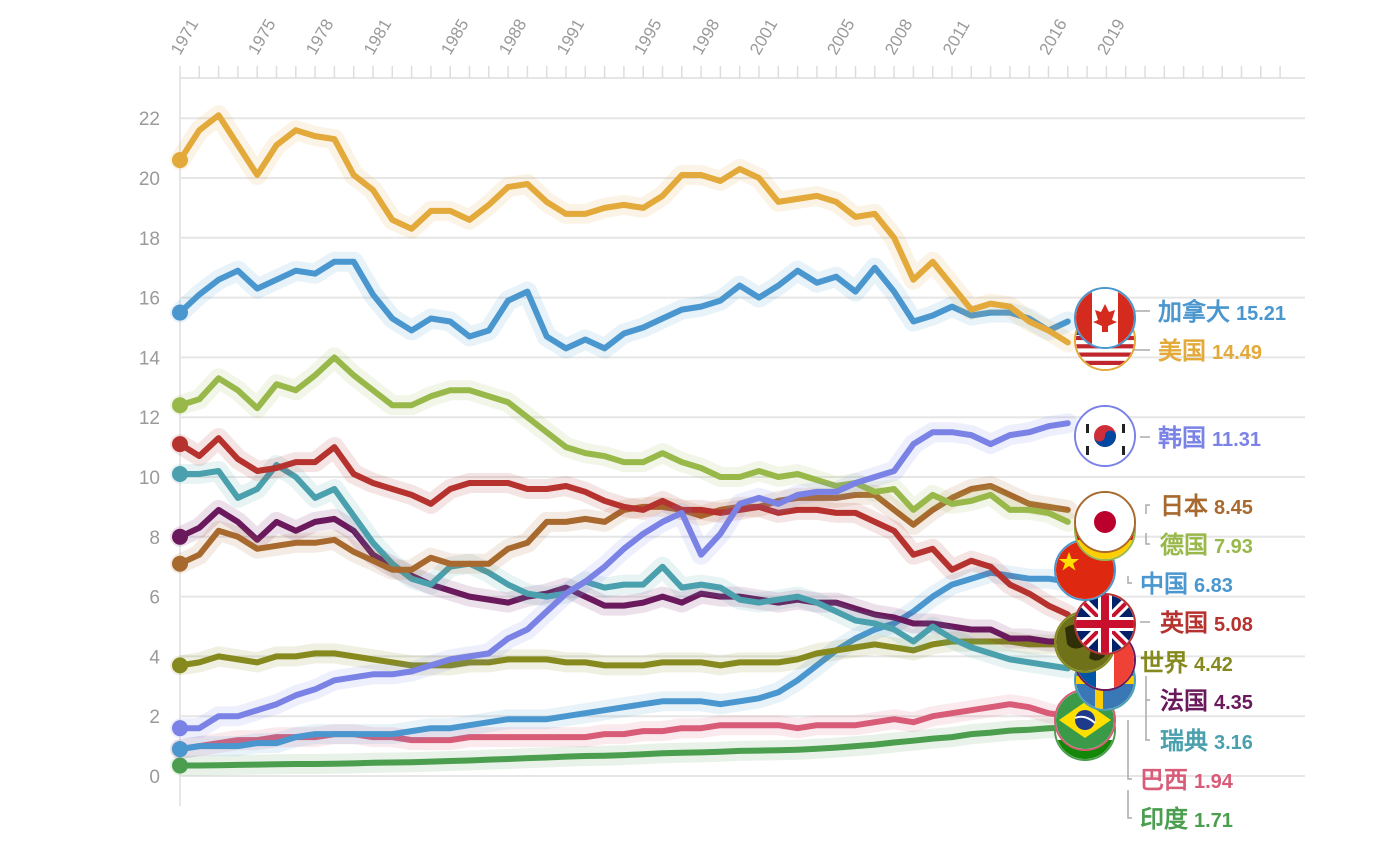 Image resolution: width=1387 pixels, height=843 pixels. What do you see at coordinates (149, 239) in the screenshot?
I see `y-tick-label: 18` at bounding box center [149, 239].